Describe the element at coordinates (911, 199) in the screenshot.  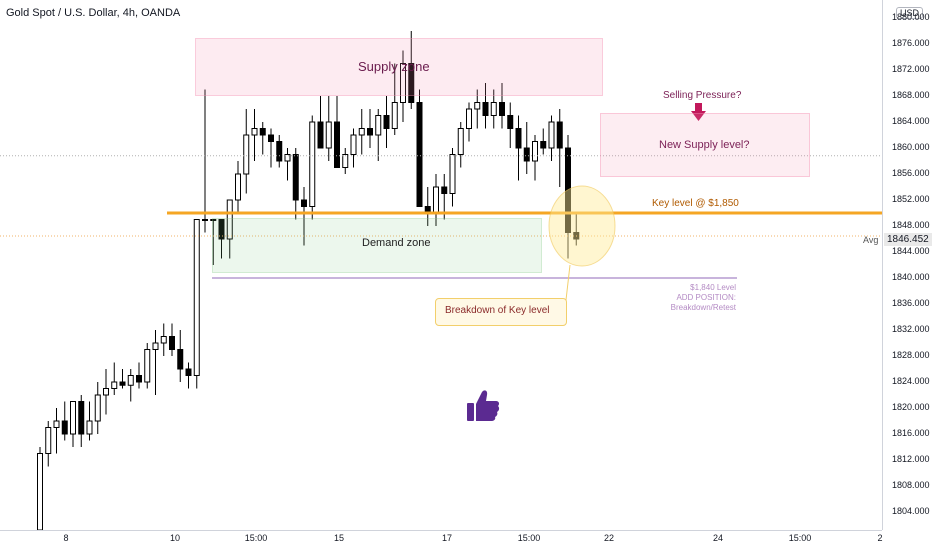
I see `price-tick-label: 1852.000` at that location.